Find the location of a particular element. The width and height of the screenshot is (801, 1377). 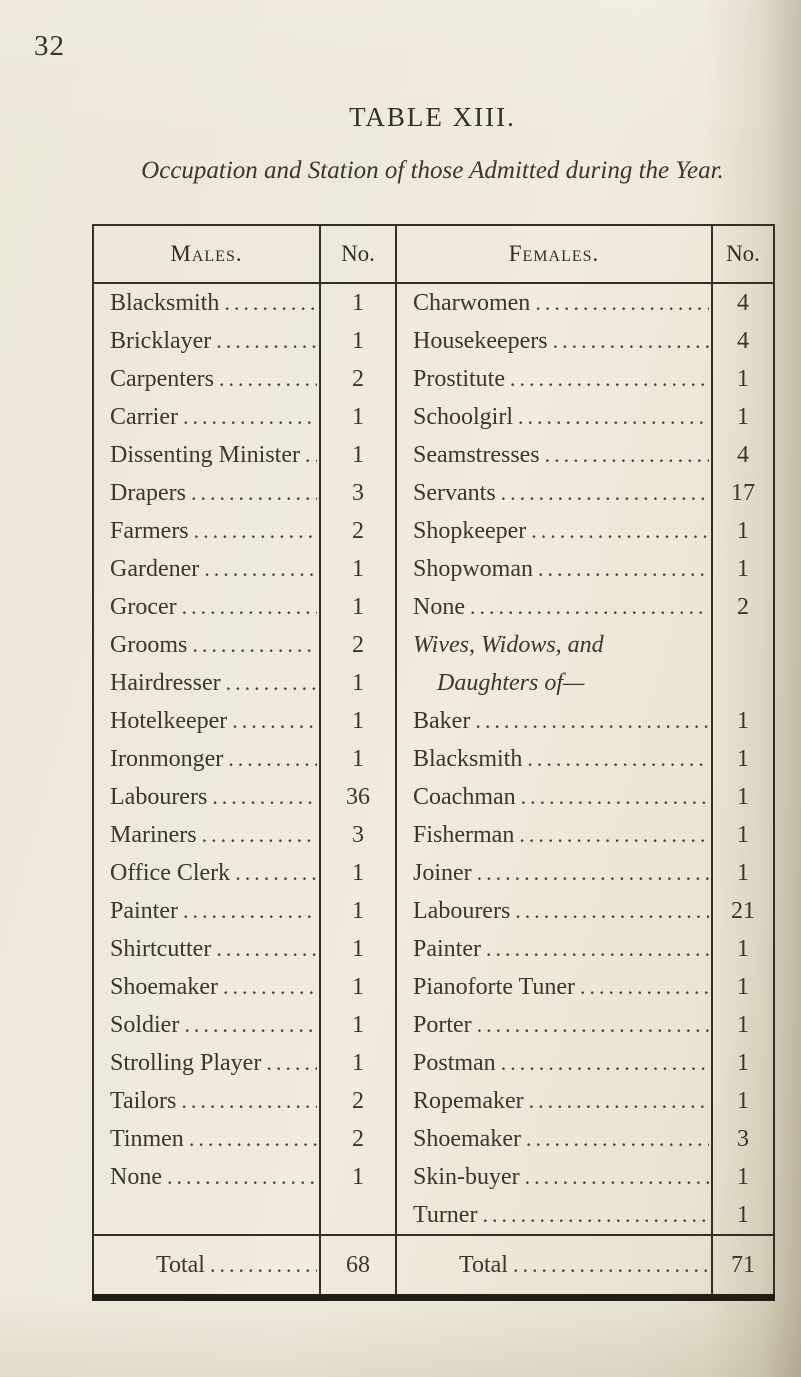

table-row: Labourers 36 Coachman 1 is located at coordinates (433, 797).